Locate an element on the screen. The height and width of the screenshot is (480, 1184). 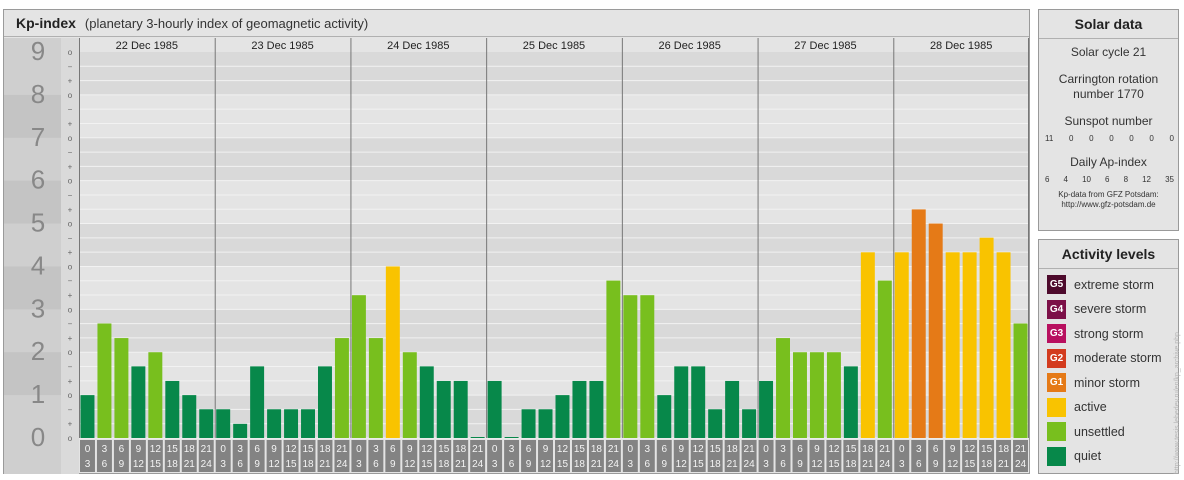
ap-index-values: 6 4 10 6 8 12 35 is located at coordinates (1108, 179).